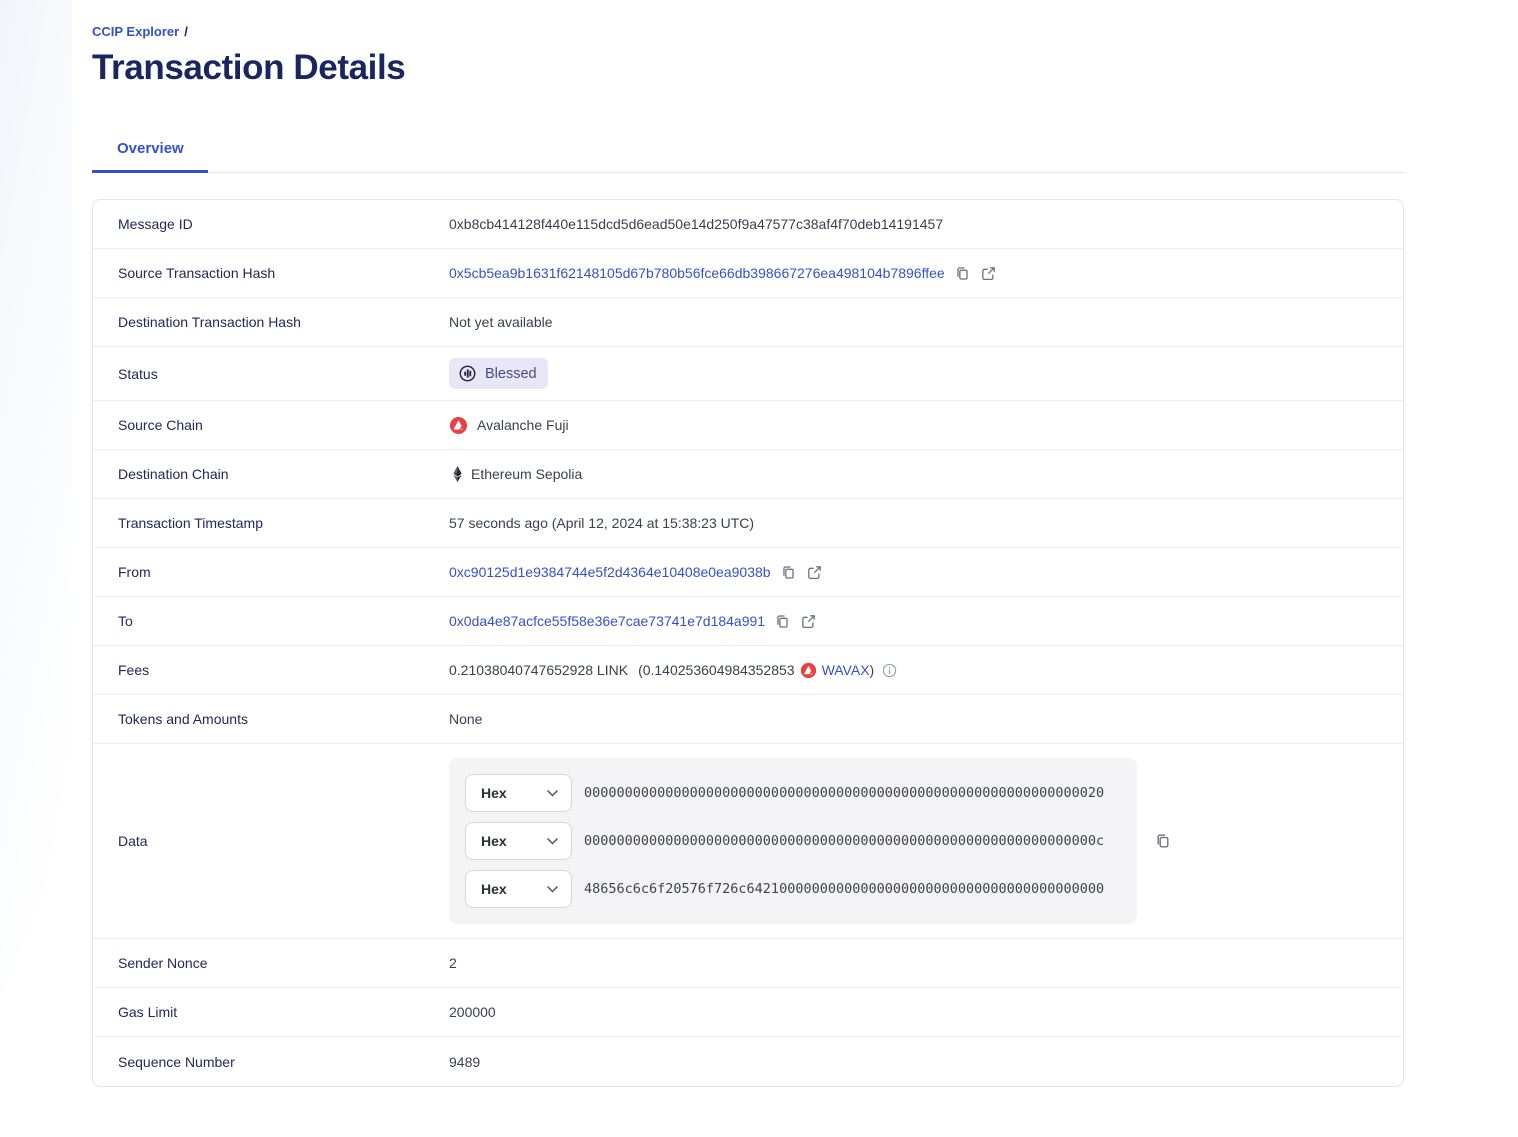 The height and width of the screenshot is (1137, 1518). What do you see at coordinates (249, 67) in the screenshot?
I see `page-title: Transaction Details` at bounding box center [249, 67].